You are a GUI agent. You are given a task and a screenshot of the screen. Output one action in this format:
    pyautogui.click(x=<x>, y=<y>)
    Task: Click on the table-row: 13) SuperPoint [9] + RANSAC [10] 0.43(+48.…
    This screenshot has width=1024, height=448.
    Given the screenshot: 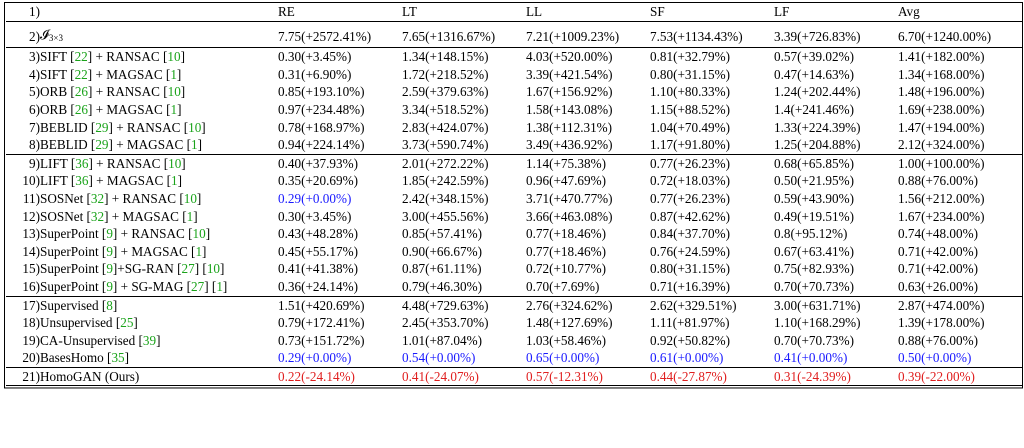 What is the action you would take?
    pyautogui.click(x=514, y=234)
    